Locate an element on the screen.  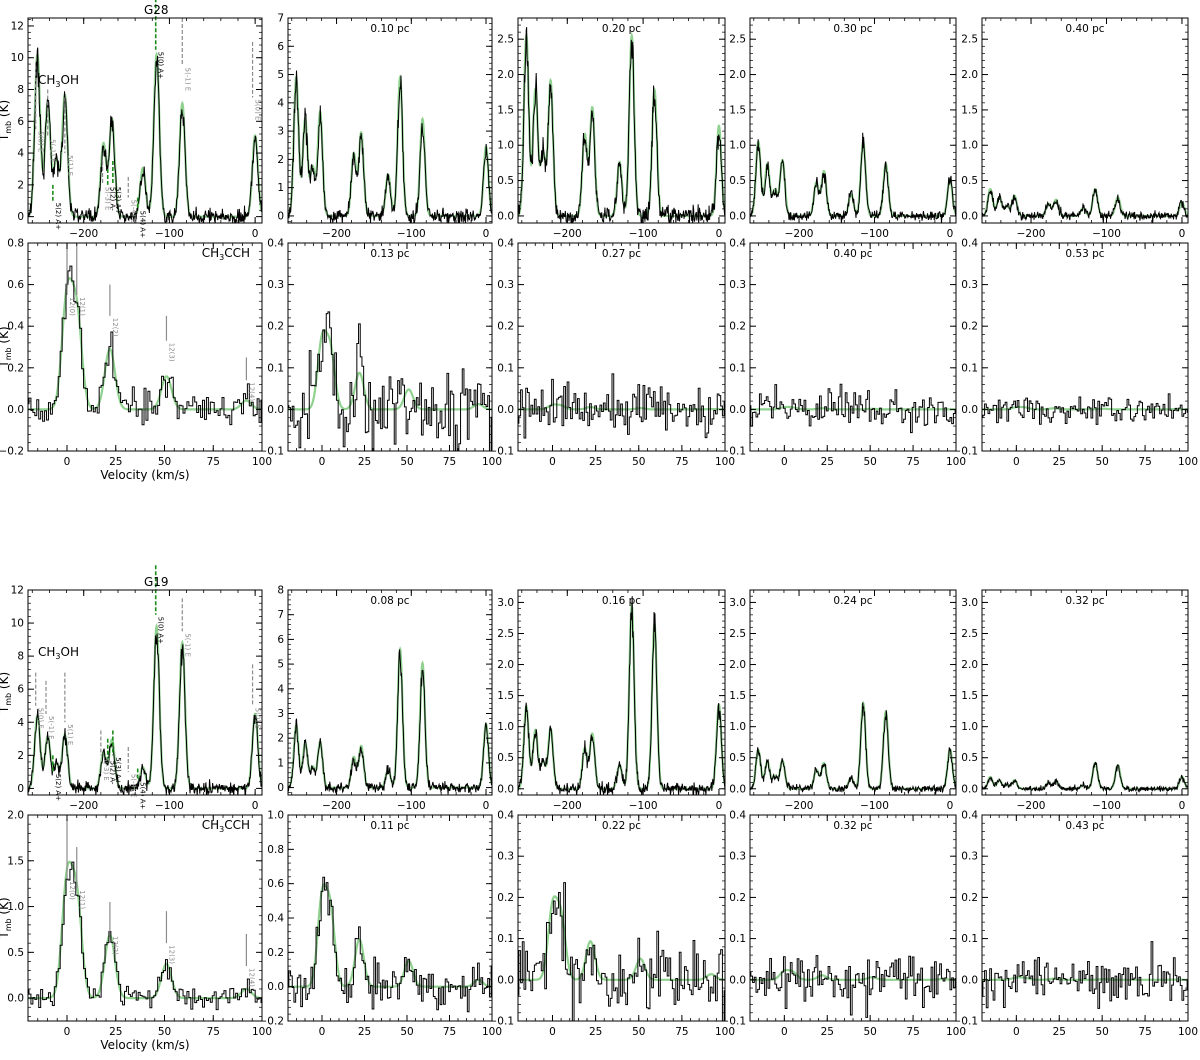
y-tick-label: 6 is located at coordinates (280, 640).